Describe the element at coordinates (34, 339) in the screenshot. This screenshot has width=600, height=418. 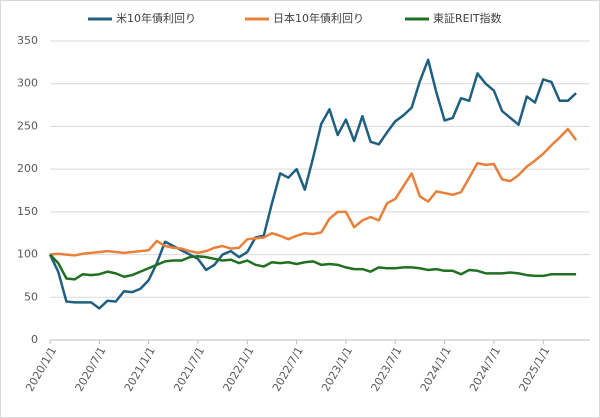
I see `y-tick-label: 0` at that location.